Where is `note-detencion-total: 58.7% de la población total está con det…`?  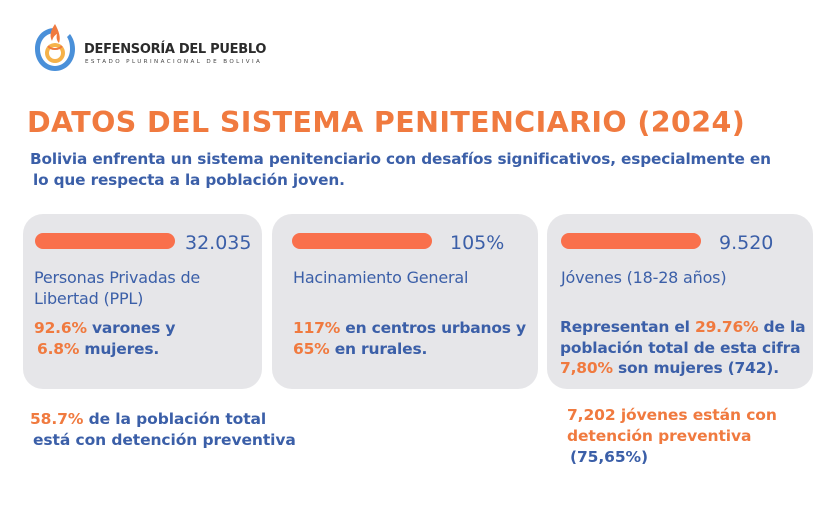 note-detencion-total: 58.7% de la población total está con det… is located at coordinates (163, 430).